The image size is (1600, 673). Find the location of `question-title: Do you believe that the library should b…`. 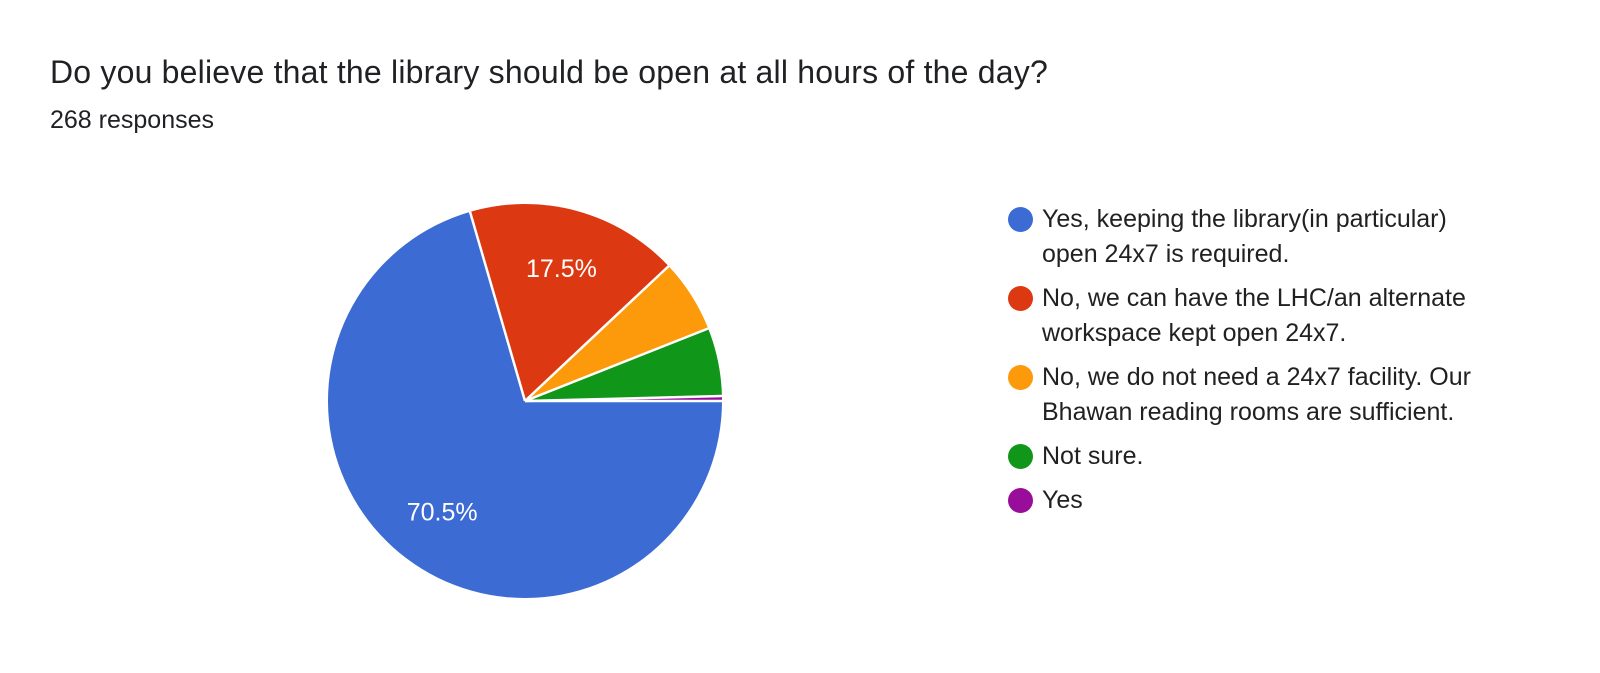

question-title: Do you believe that the library should b… is located at coordinates (549, 72).